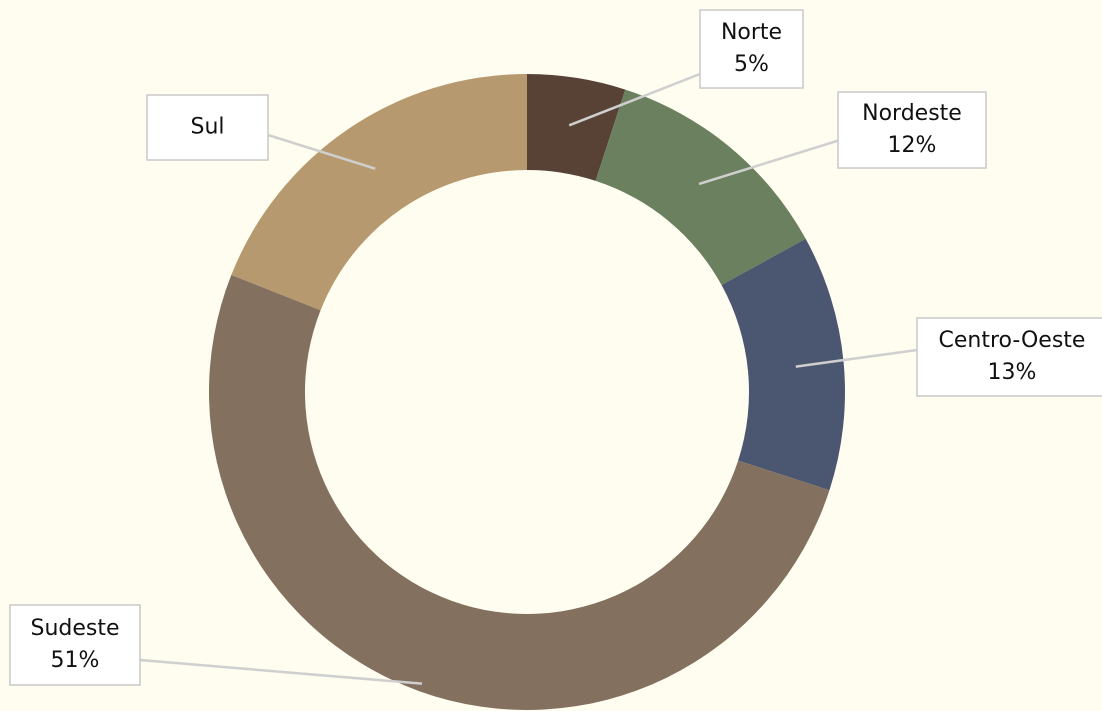 The image size is (1102, 711). I want to click on value-label: 13%, so click(1012, 372).